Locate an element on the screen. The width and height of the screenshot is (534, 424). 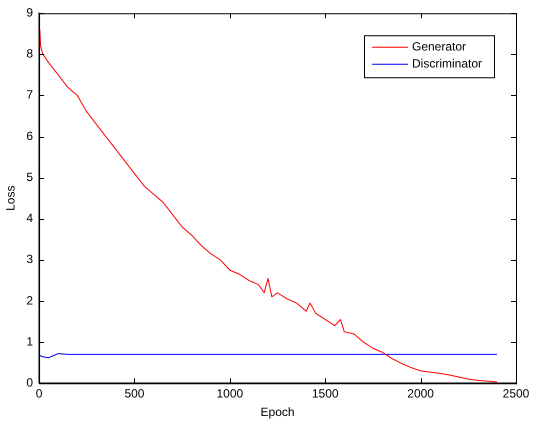
legend-label: Discriminator is located at coordinates (447, 63).